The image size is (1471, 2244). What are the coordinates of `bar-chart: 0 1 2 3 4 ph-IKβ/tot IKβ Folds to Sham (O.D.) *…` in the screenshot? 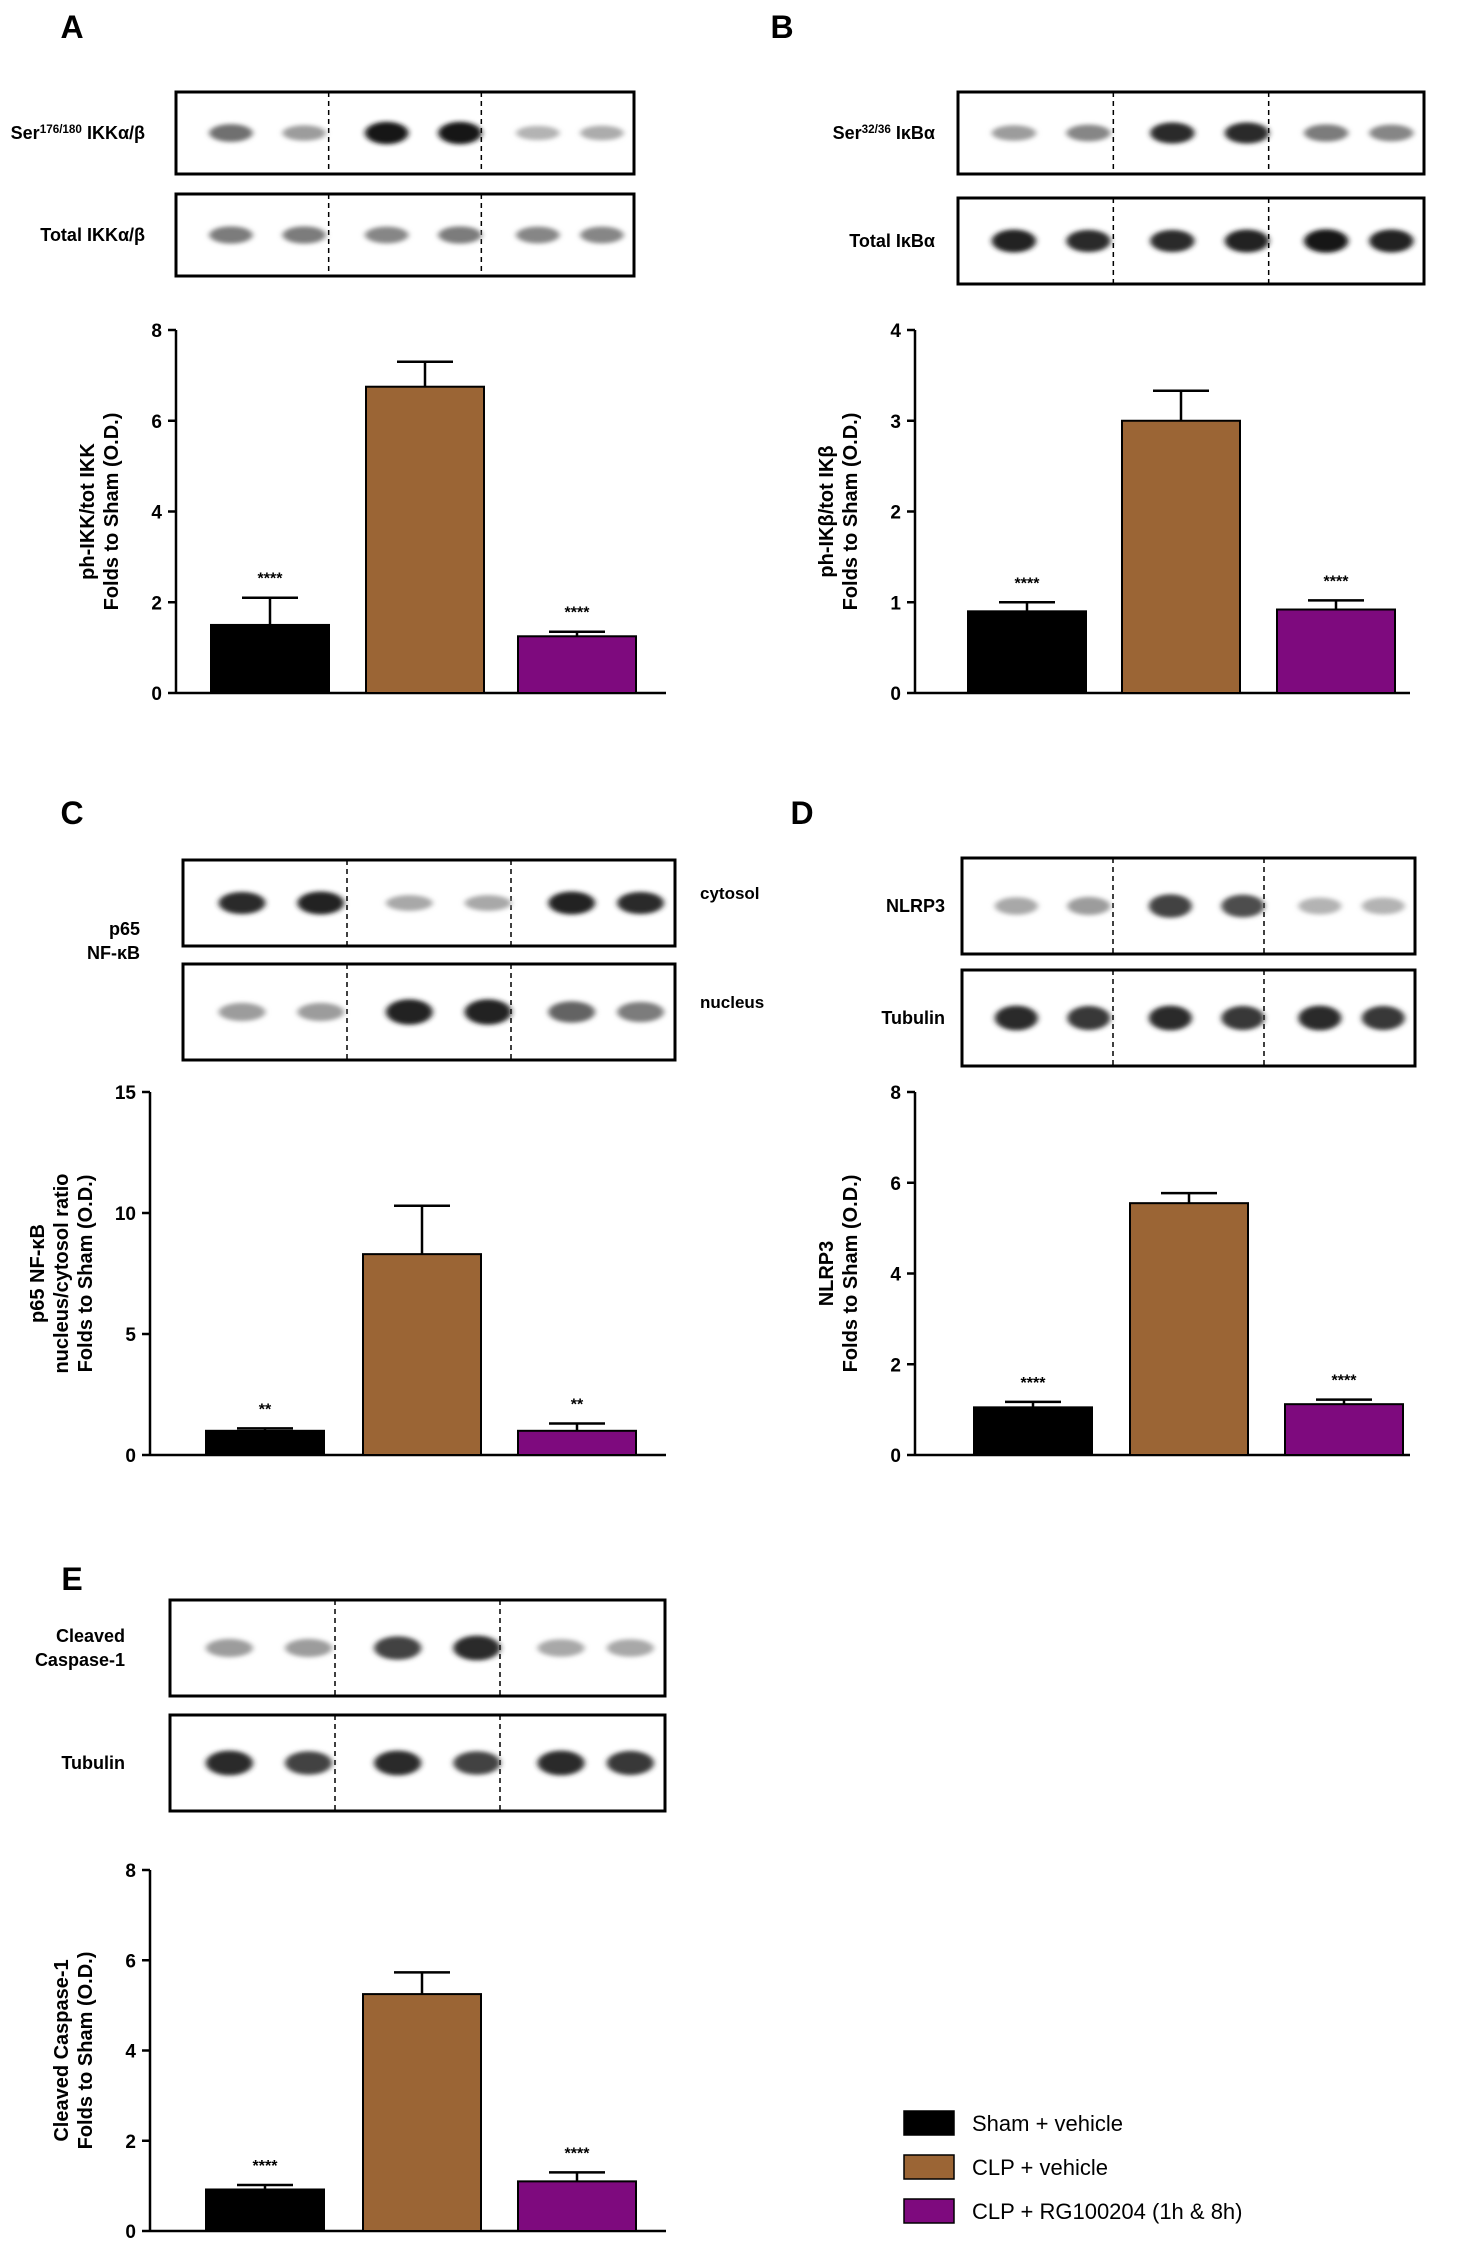 It's located at (1113, 513).